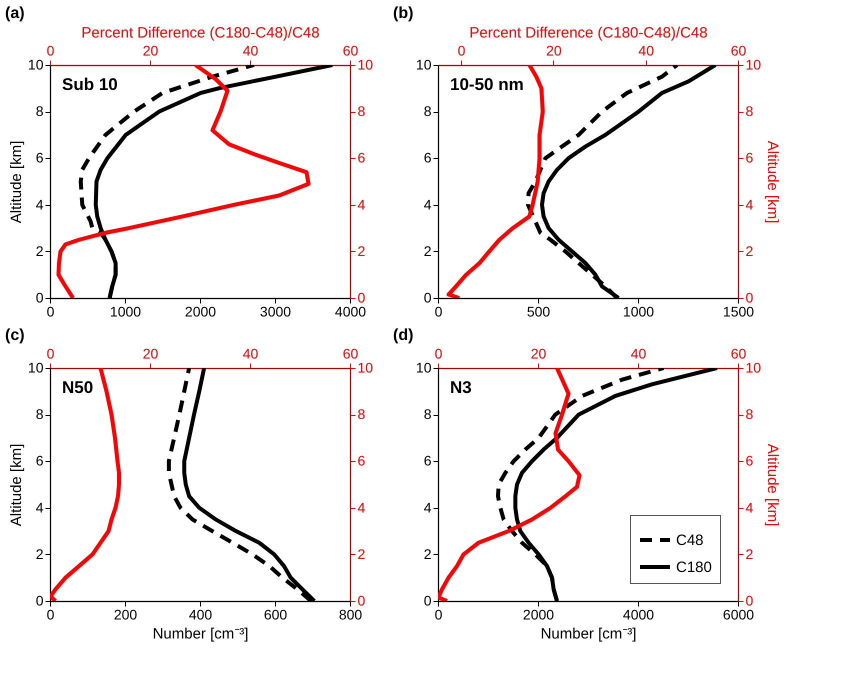 The height and width of the screenshot is (681, 852). I want to click on x-tick-label: 500, so click(538, 312).